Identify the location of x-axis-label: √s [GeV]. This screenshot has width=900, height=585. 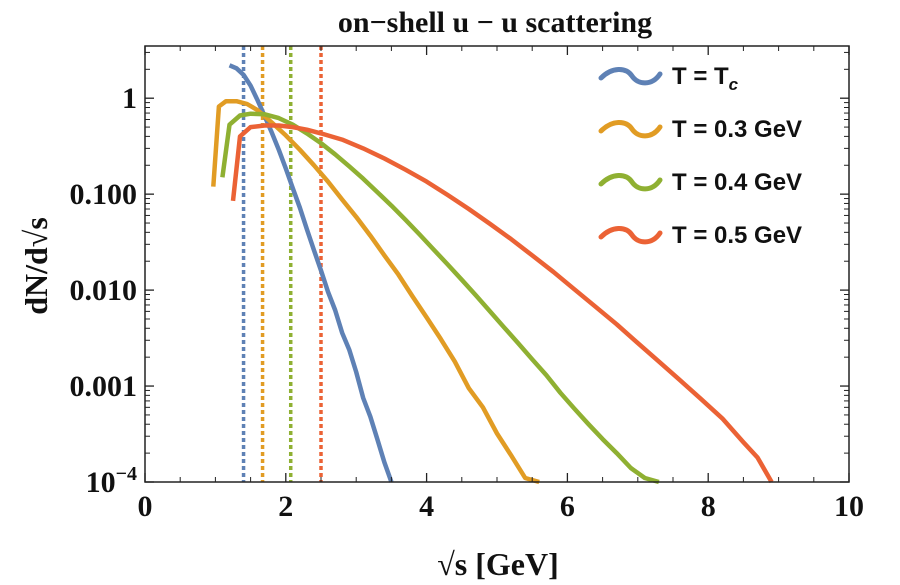
(498, 564).